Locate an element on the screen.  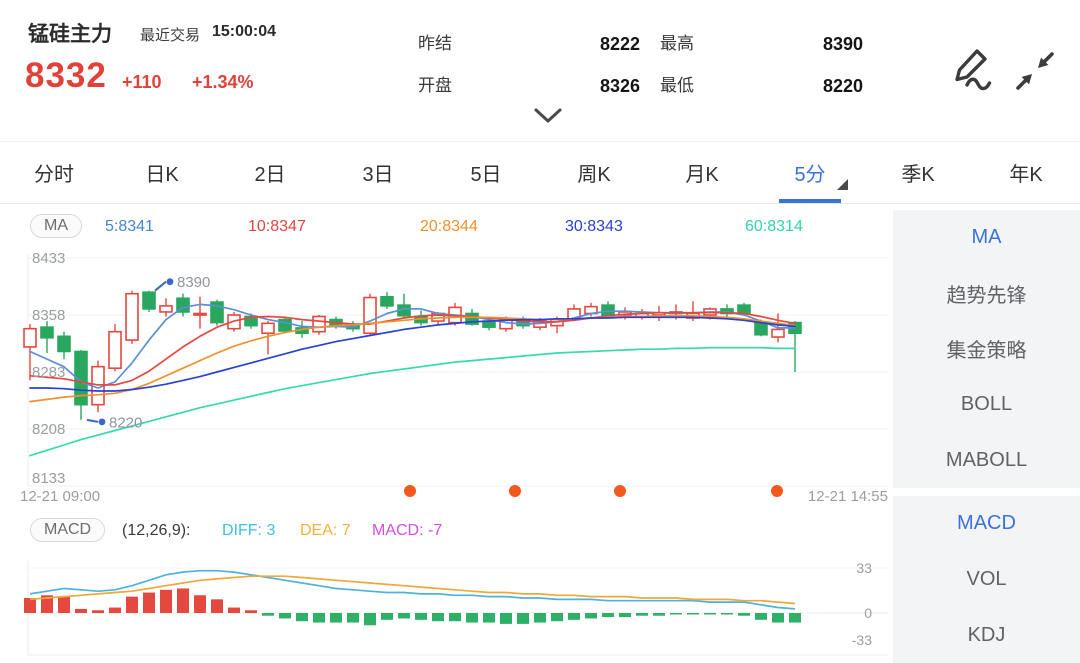
svg-text: 8390 is located at coordinates (193, 282).